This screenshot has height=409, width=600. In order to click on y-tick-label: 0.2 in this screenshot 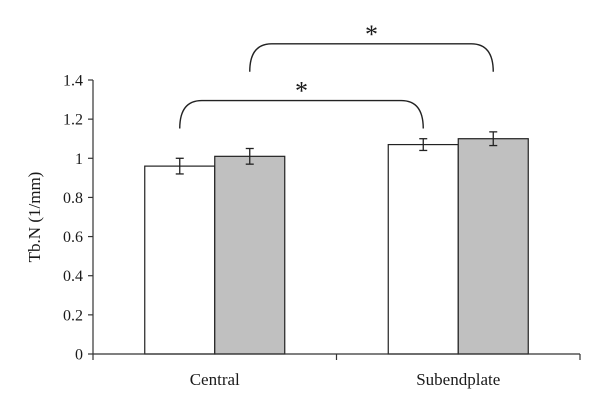, I will do `click(73, 315)`.